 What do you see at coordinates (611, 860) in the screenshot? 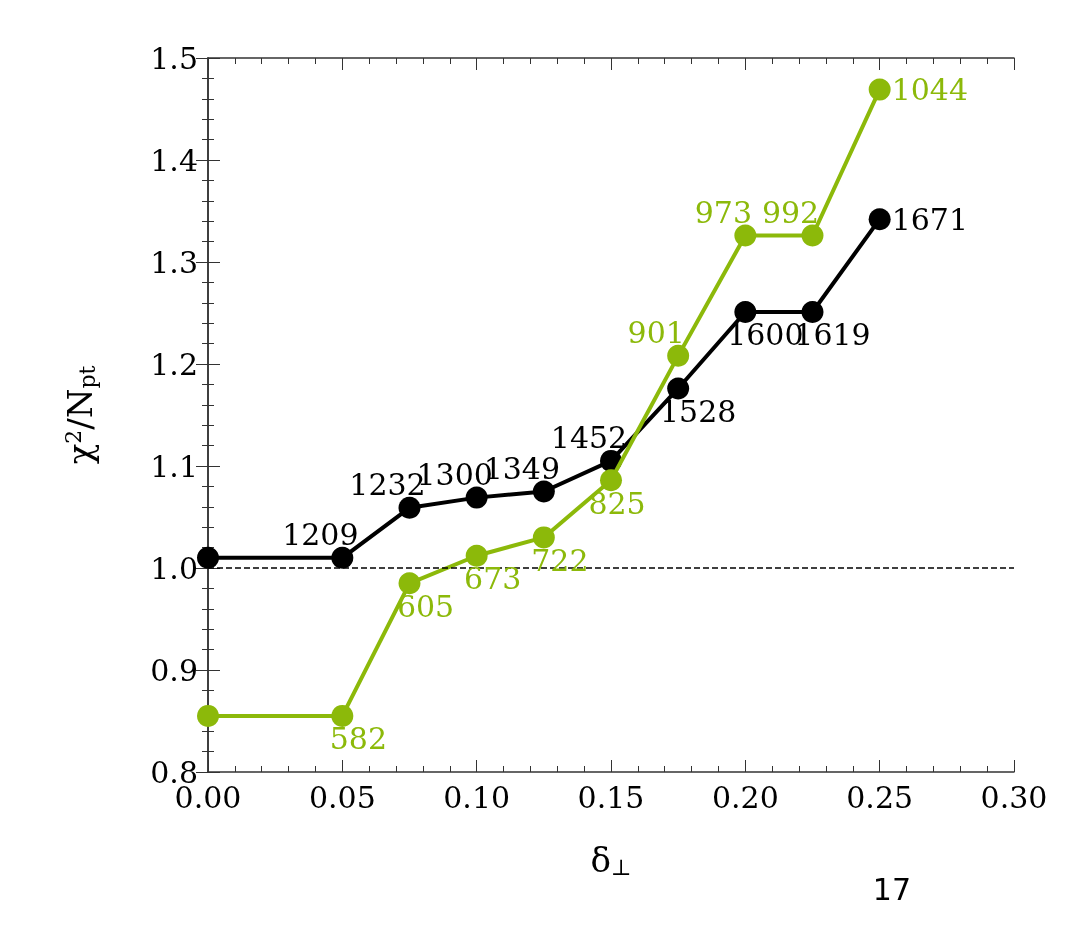
I see `x-axis-title: δ⊥` at bounding box center [611, 860].